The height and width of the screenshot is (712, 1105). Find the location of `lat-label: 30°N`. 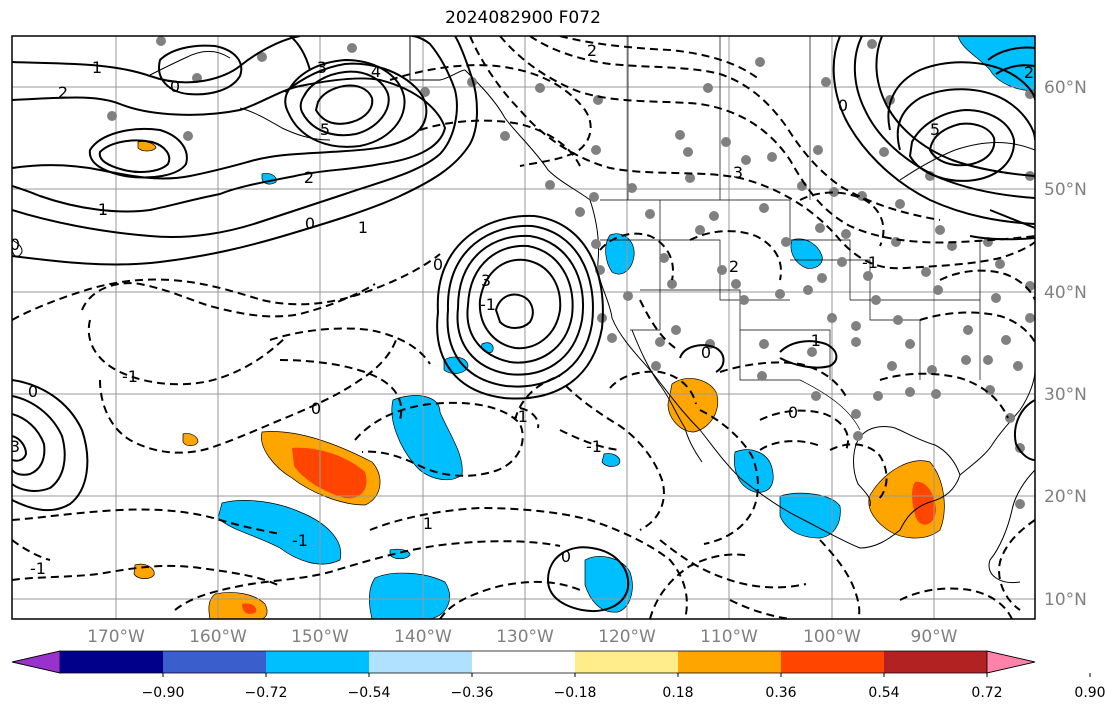

lat-label: 30°N is located at coordinates (1065, 395).